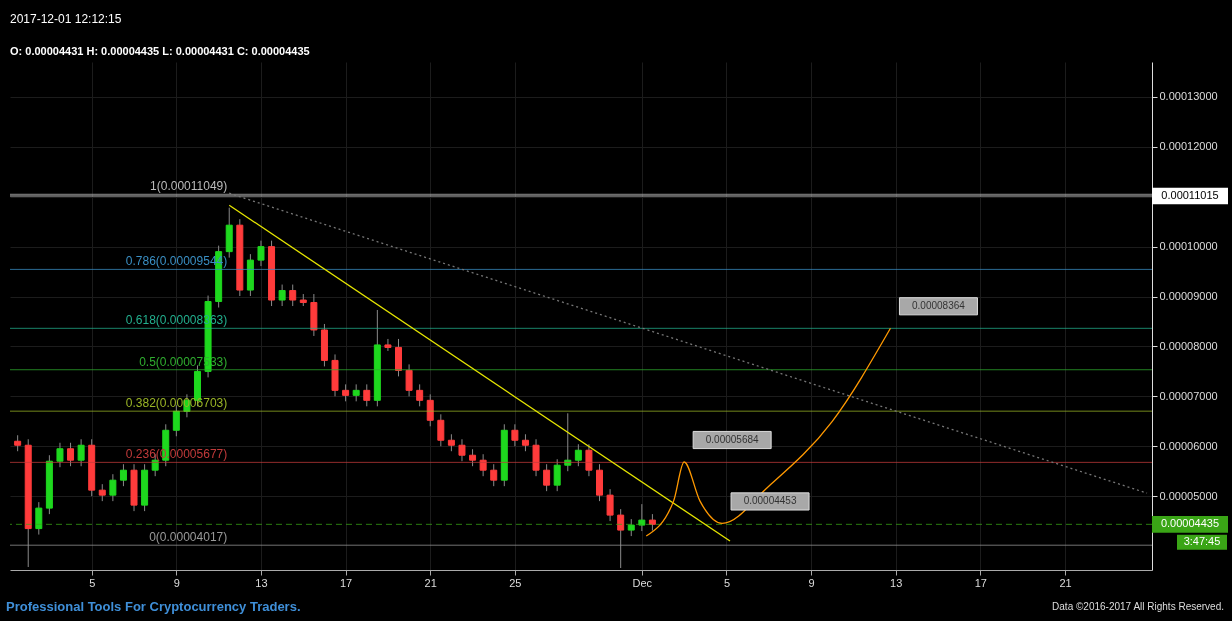  What do you see at coordinates (1188, 495) in the screenshot?
I see `y-tick-label: 0.00005000` at bounding box center [1188, 495].